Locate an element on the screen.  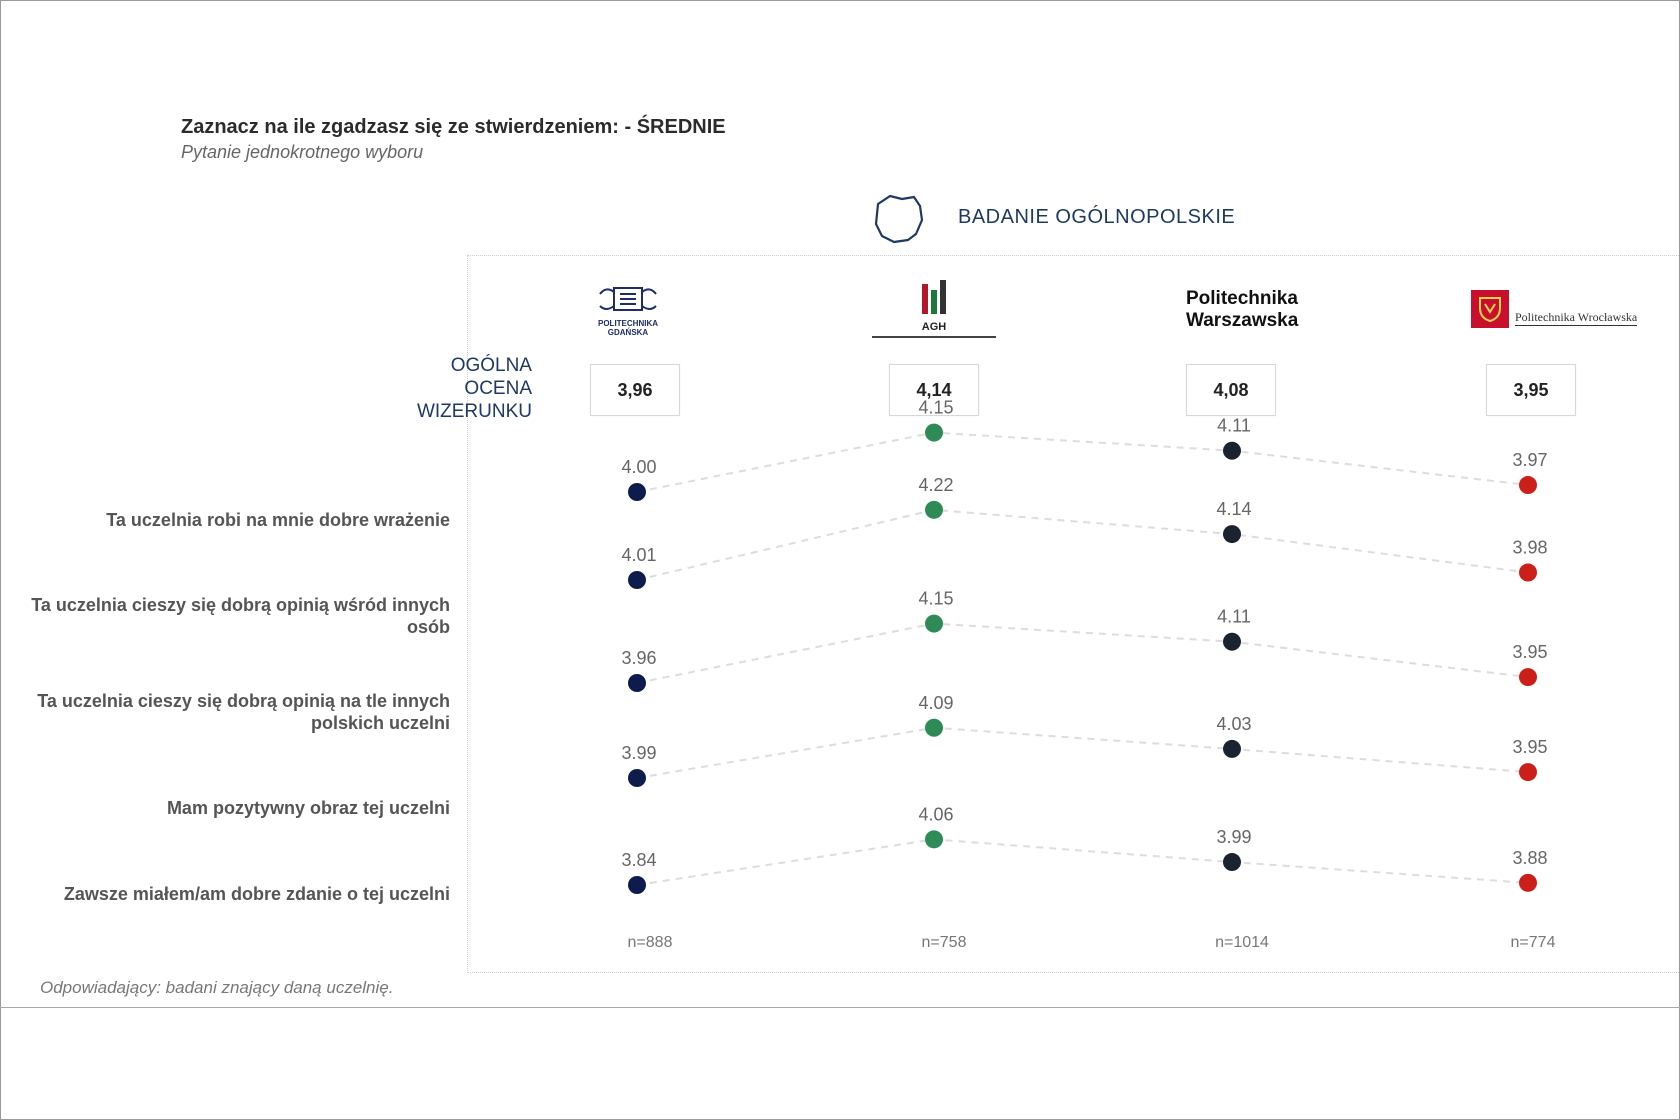
logo-agh: AGH is located at coordinates (934, 308).